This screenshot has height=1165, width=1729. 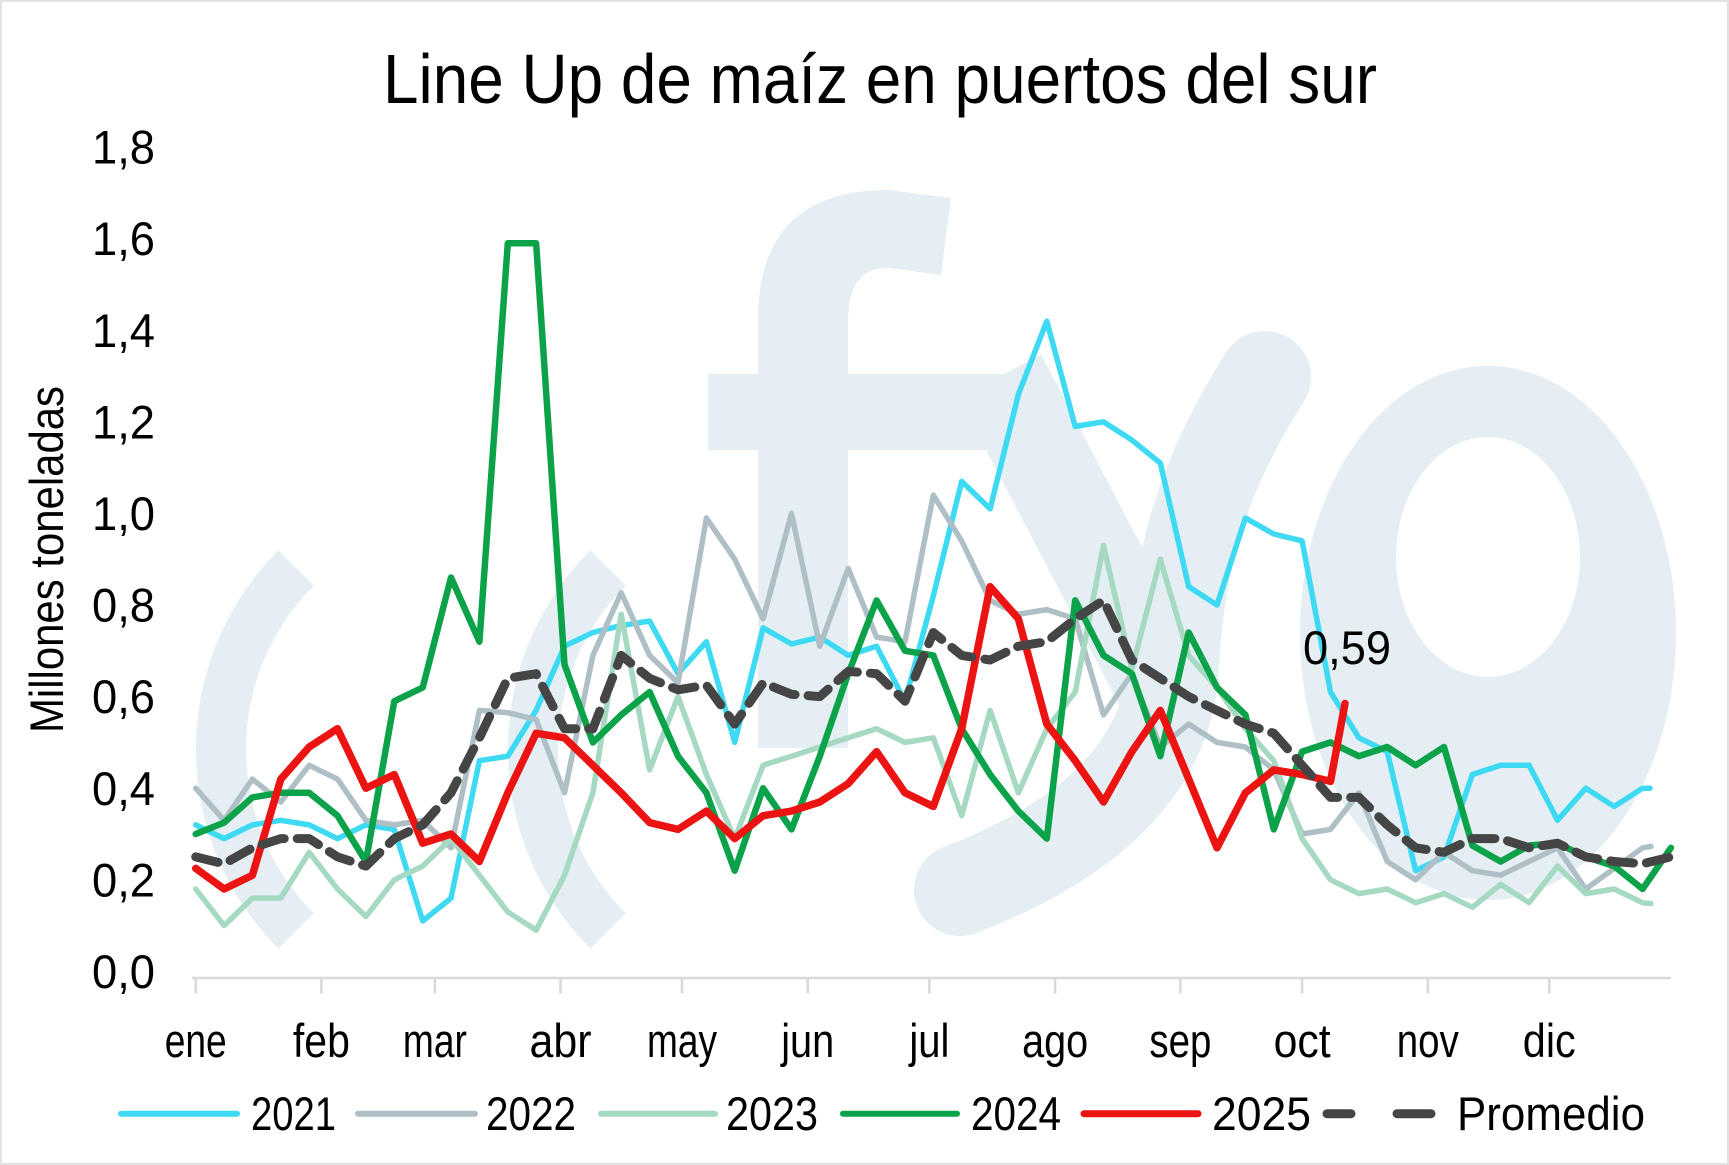 I want to click on svg-text: 2022, so click(x=531, y=1113).